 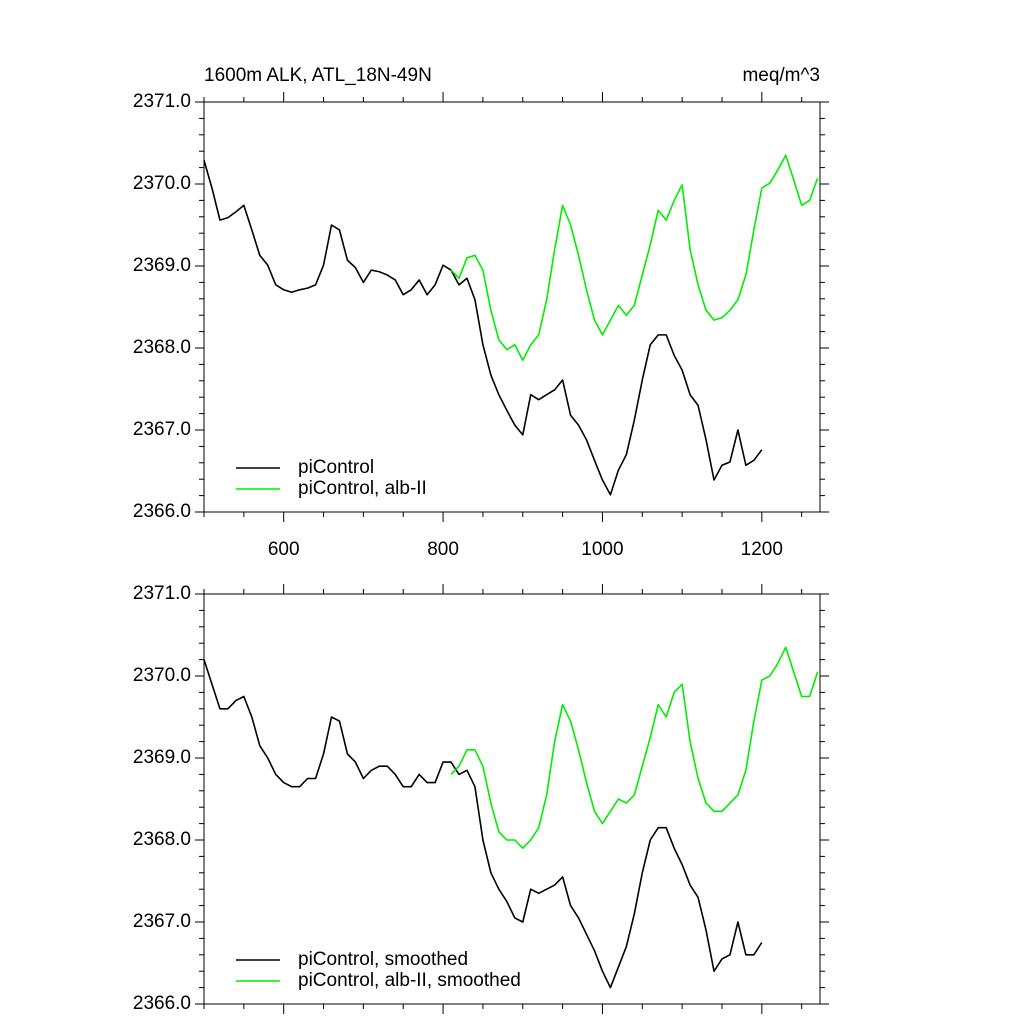 What do you see at coordinates (409, 980) in the screenshot?
I see `legend-label: piControl, alb-II, smoothed` at bounding box center [409, 980].